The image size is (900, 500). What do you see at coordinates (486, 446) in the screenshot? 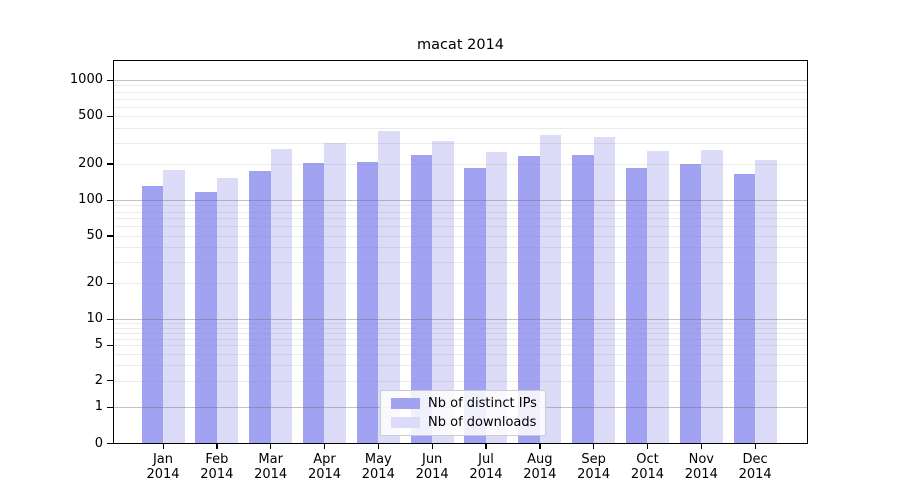
I see `x-tick-mark-jul` at bounding box center [486, 446].